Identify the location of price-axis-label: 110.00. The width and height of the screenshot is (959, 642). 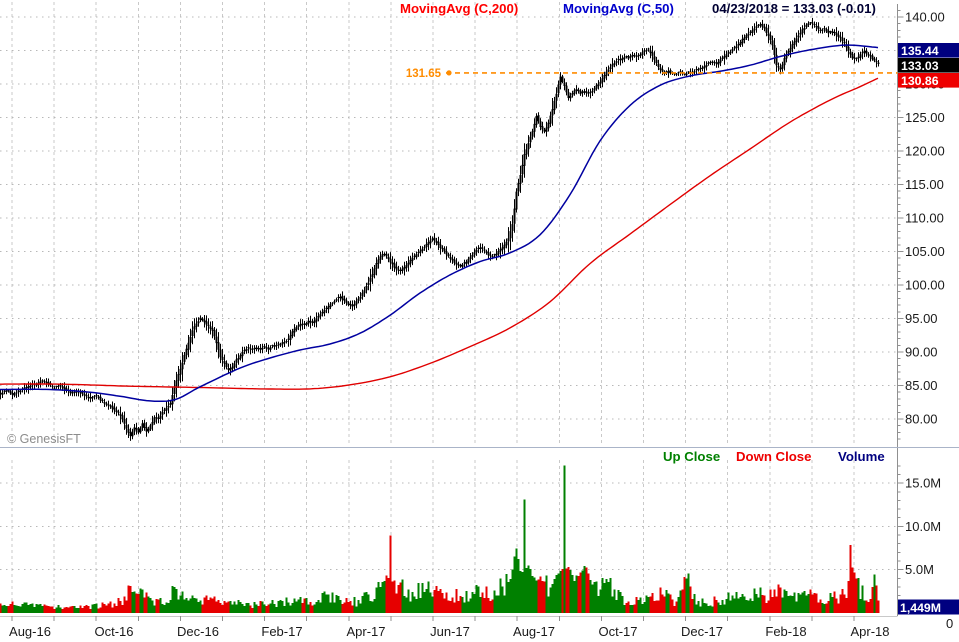
(924, 218).